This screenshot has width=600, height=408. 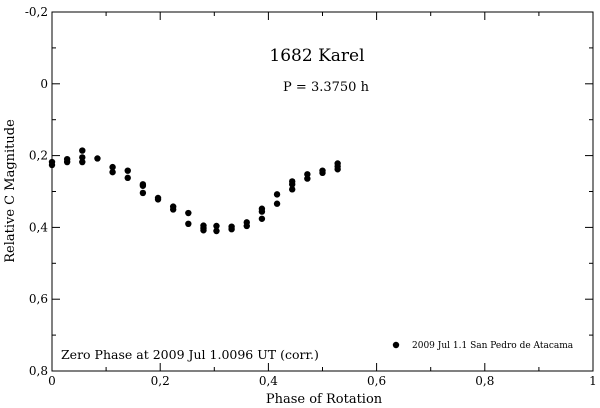 I want to click on chart-subtitle: P = 3.3750 h, so click(x=326, y=87).